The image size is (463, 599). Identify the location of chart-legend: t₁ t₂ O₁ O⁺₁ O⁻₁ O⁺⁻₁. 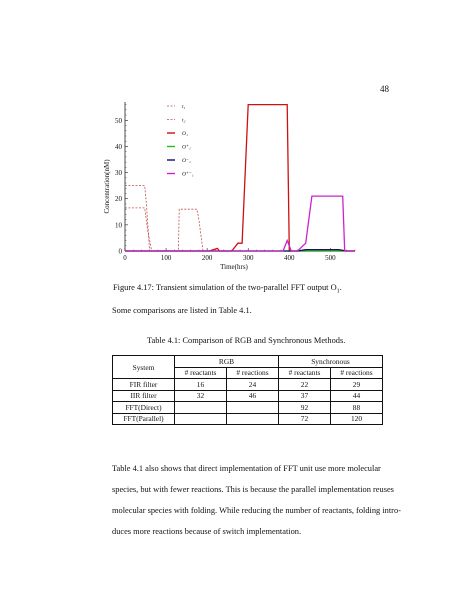
(180, 141).